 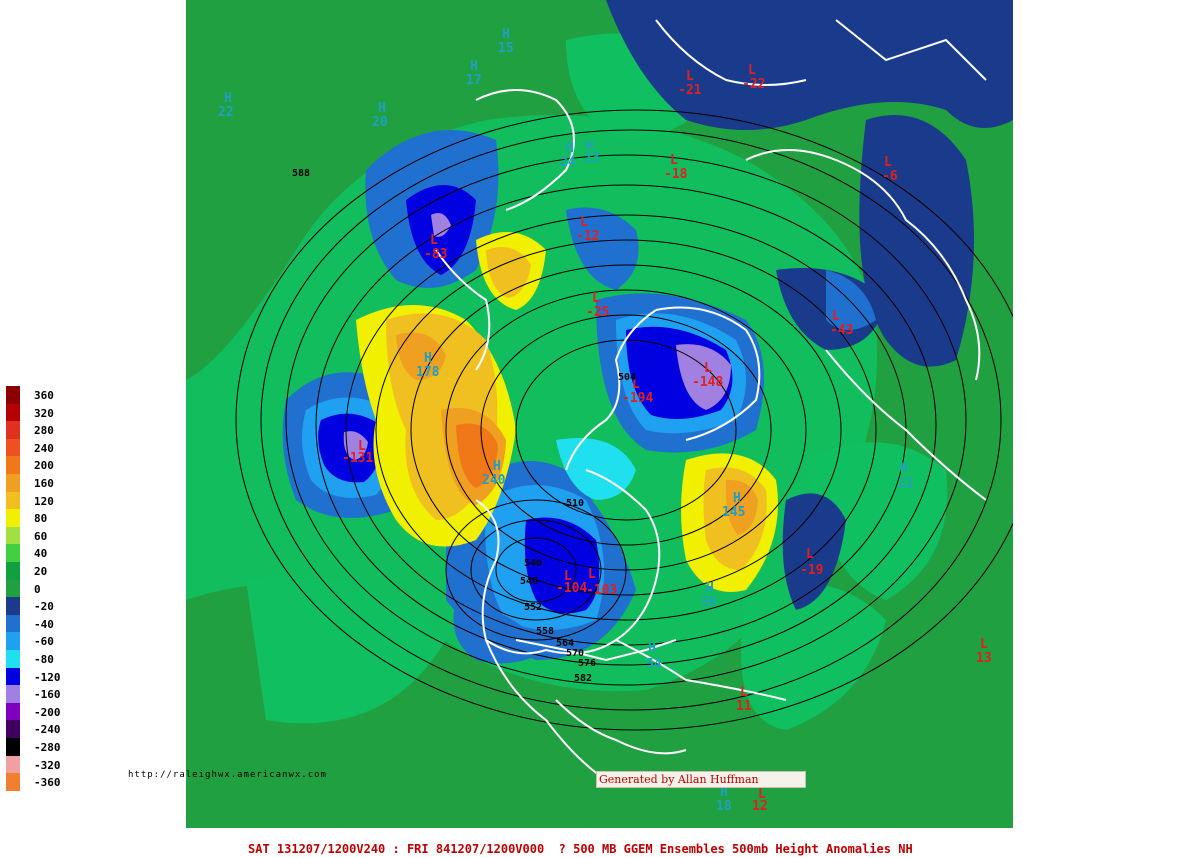 I want to click on high-label-178-value: 178, so click(x=428, y=372).